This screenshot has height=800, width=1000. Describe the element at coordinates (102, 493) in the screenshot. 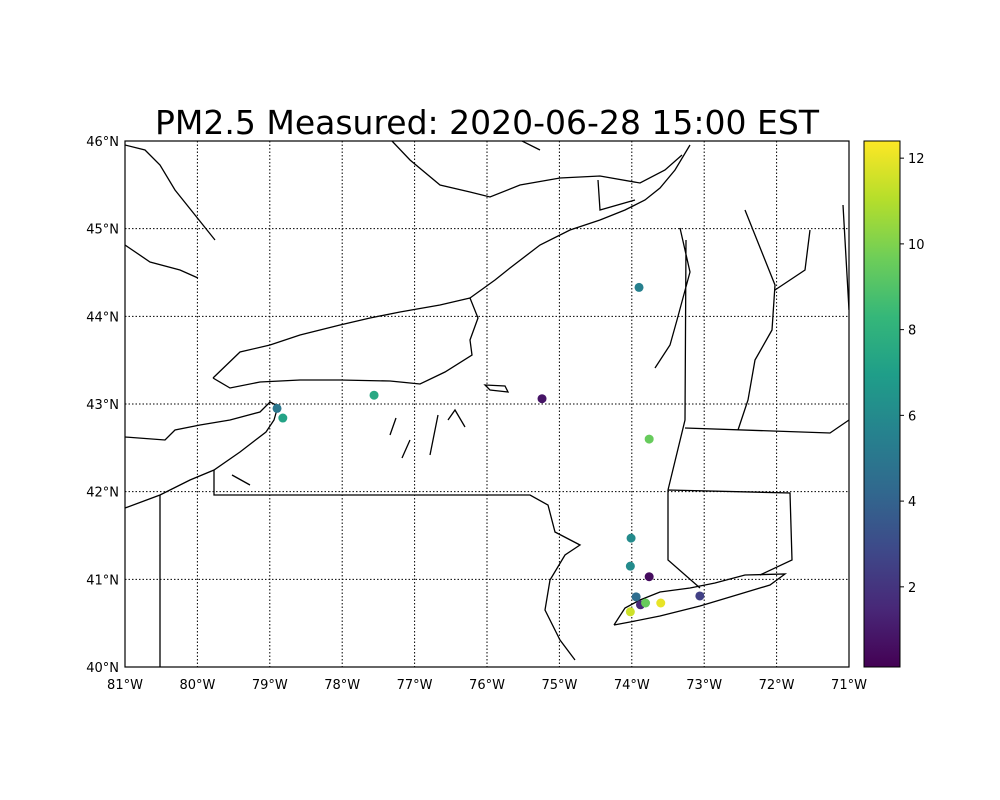

I see `lat-tick-label: 42°N` at that location.